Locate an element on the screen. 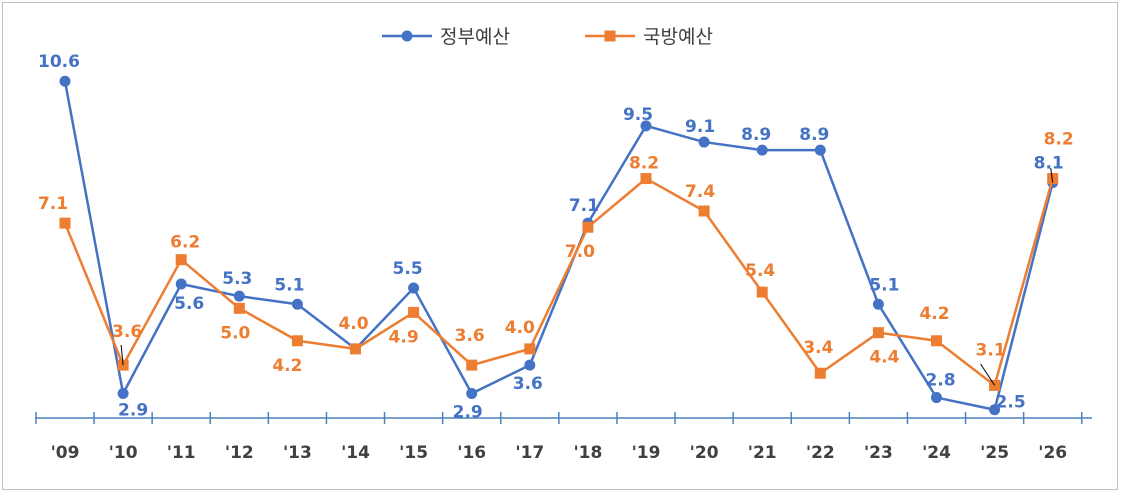  data-label: 5.4 is located at coordinates (760, 271).